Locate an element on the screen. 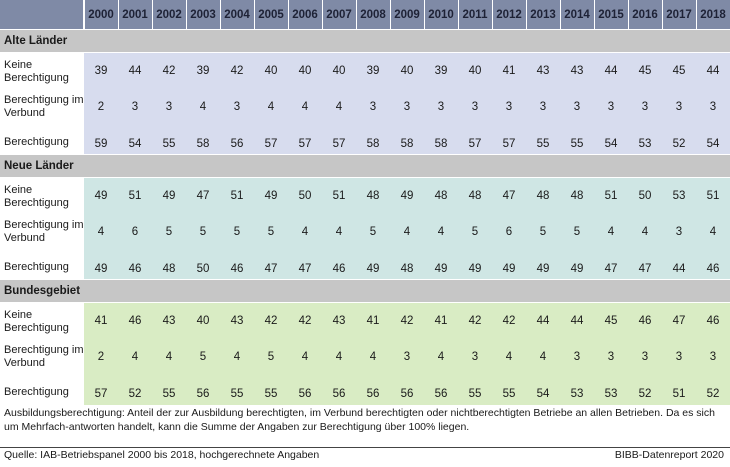 This screenshot has height=467, width=730. table-cell: 57 is located at coordinates (475, 144).